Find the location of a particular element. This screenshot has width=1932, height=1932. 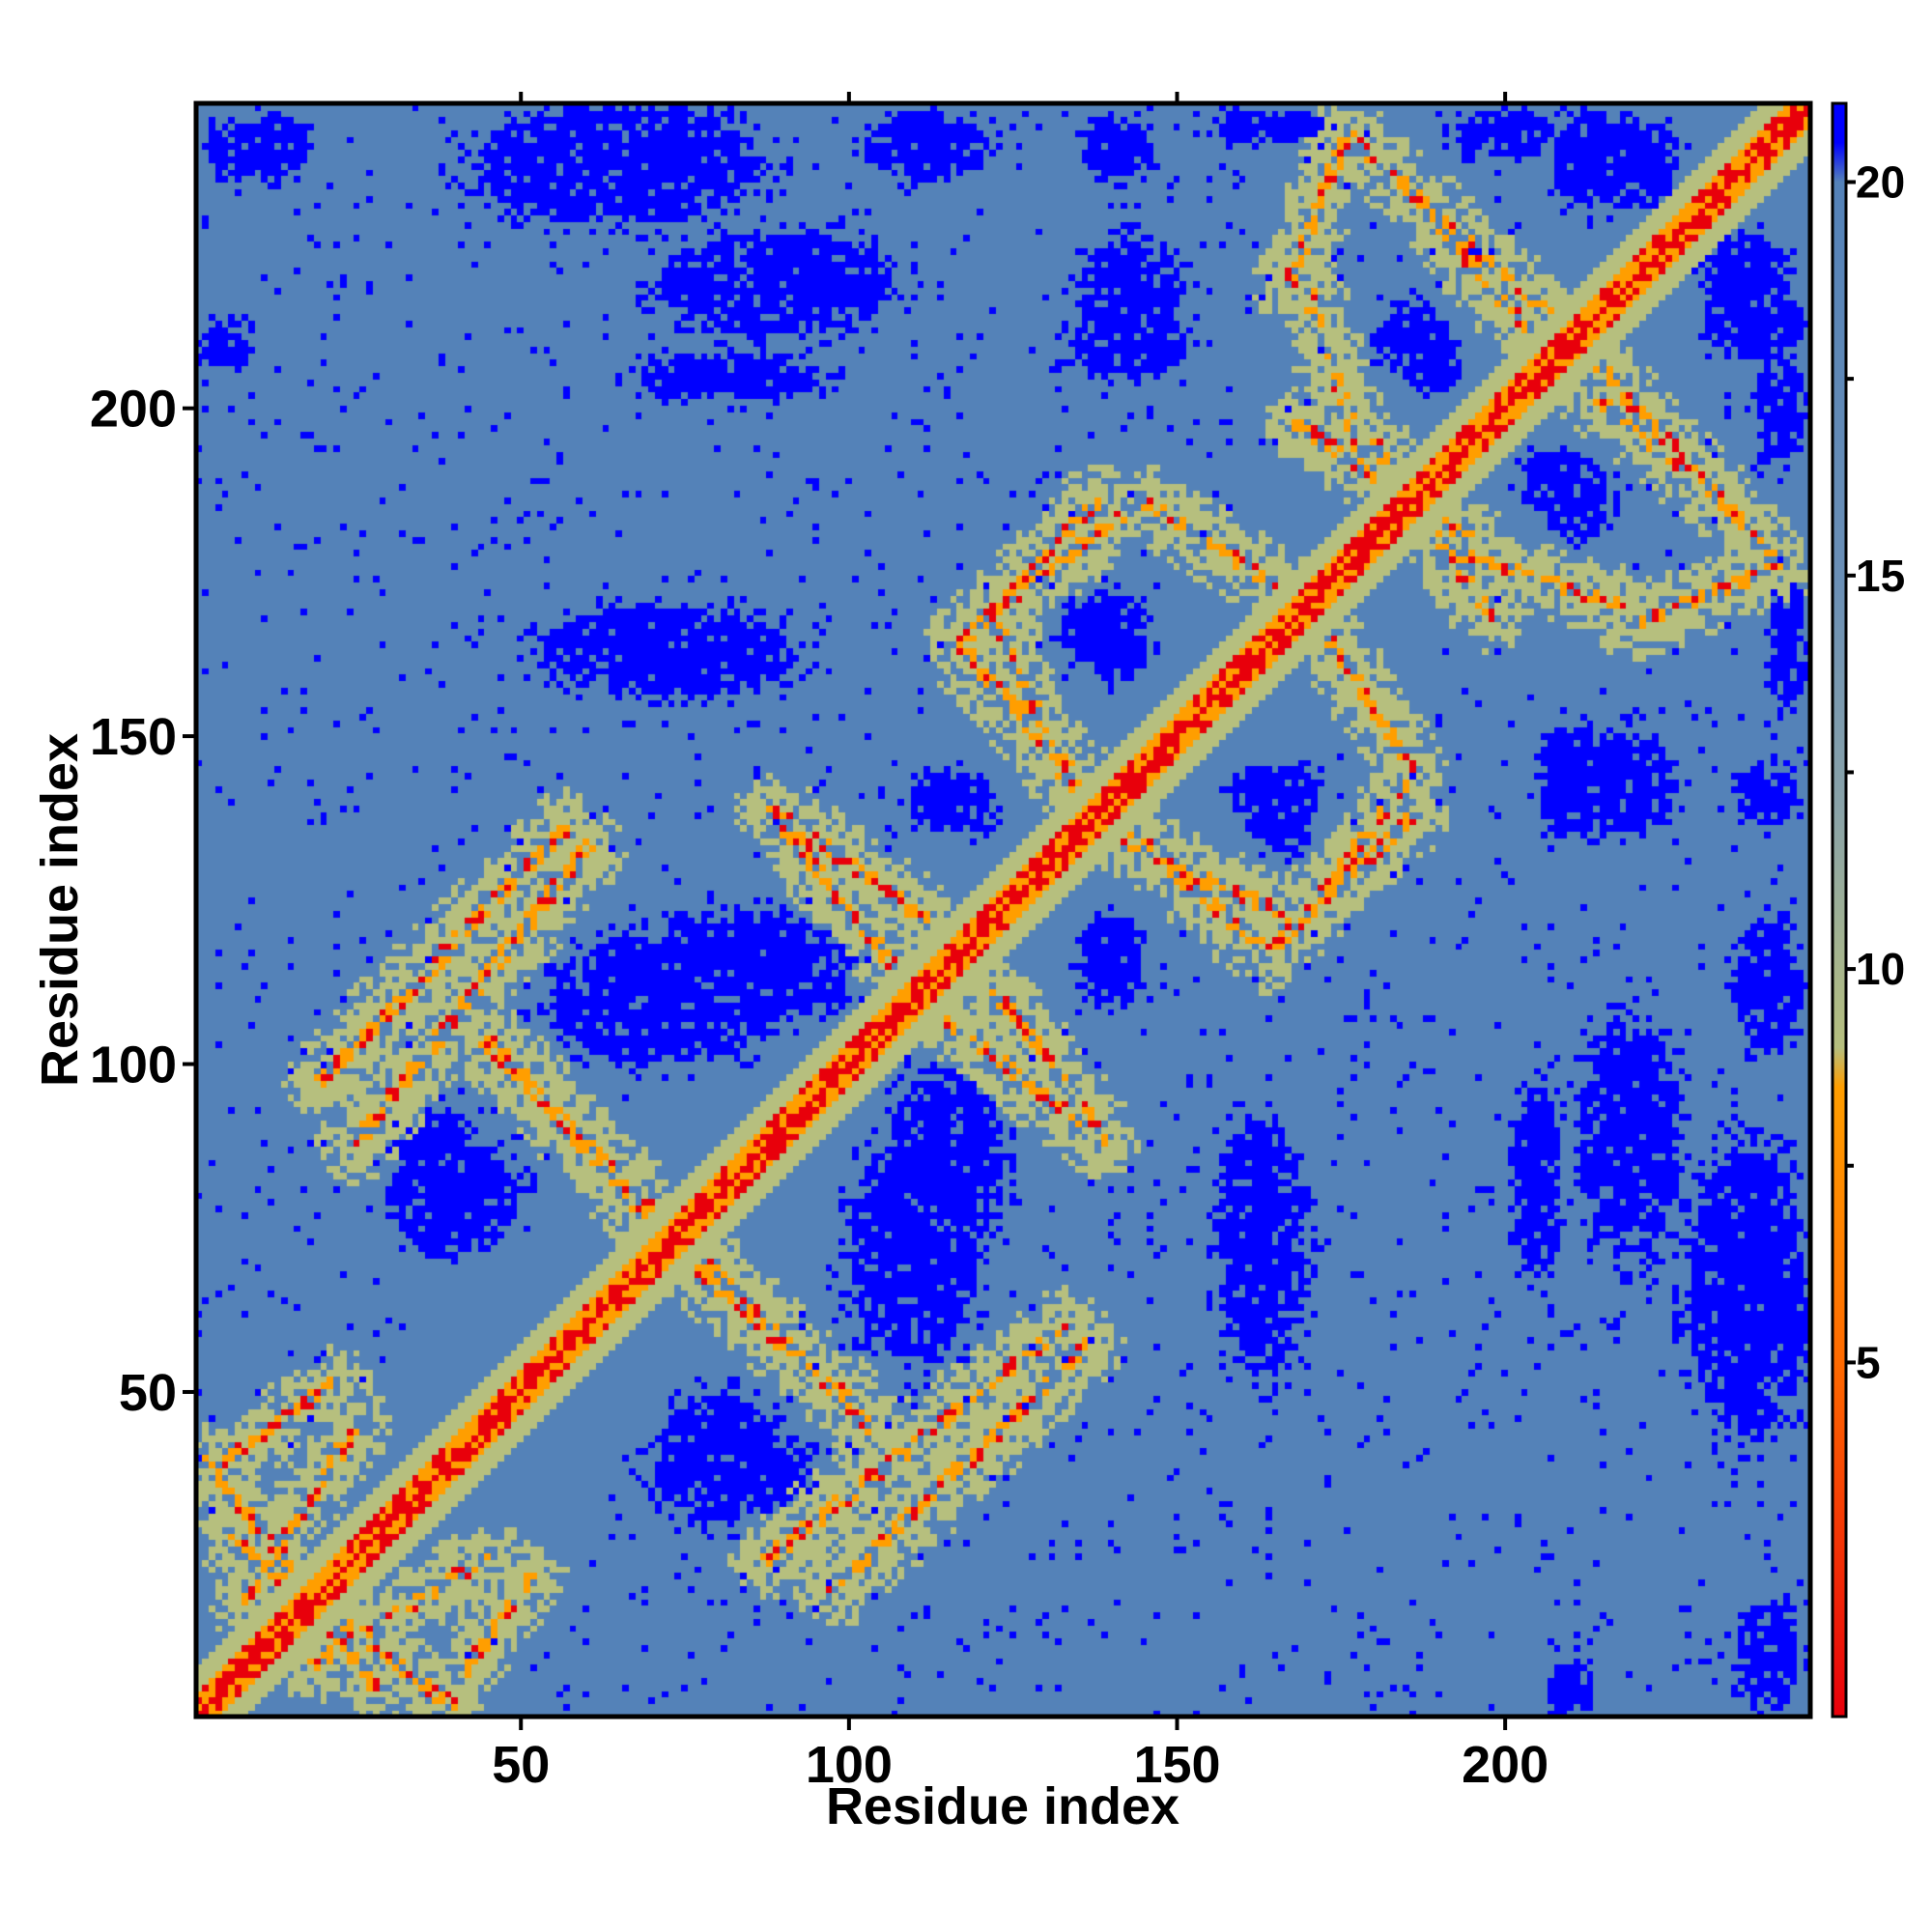

x-axis-label: Residue index is located at coordinates (1002, 1806).